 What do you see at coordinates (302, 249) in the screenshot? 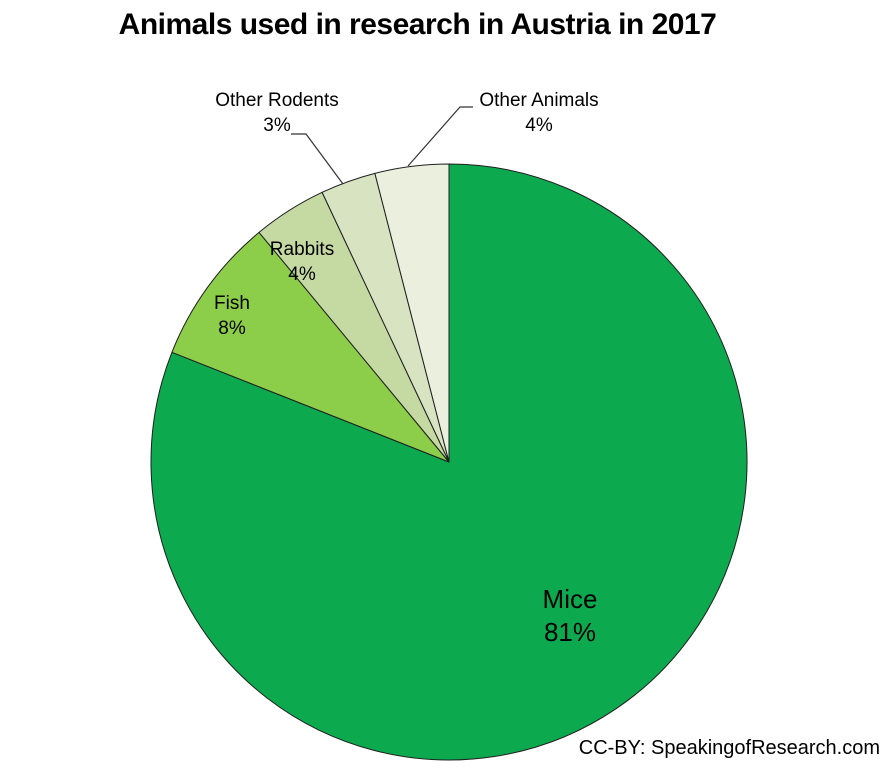
I see `label-rabbits-name: Rabbits` at bounding box center [302, 249].